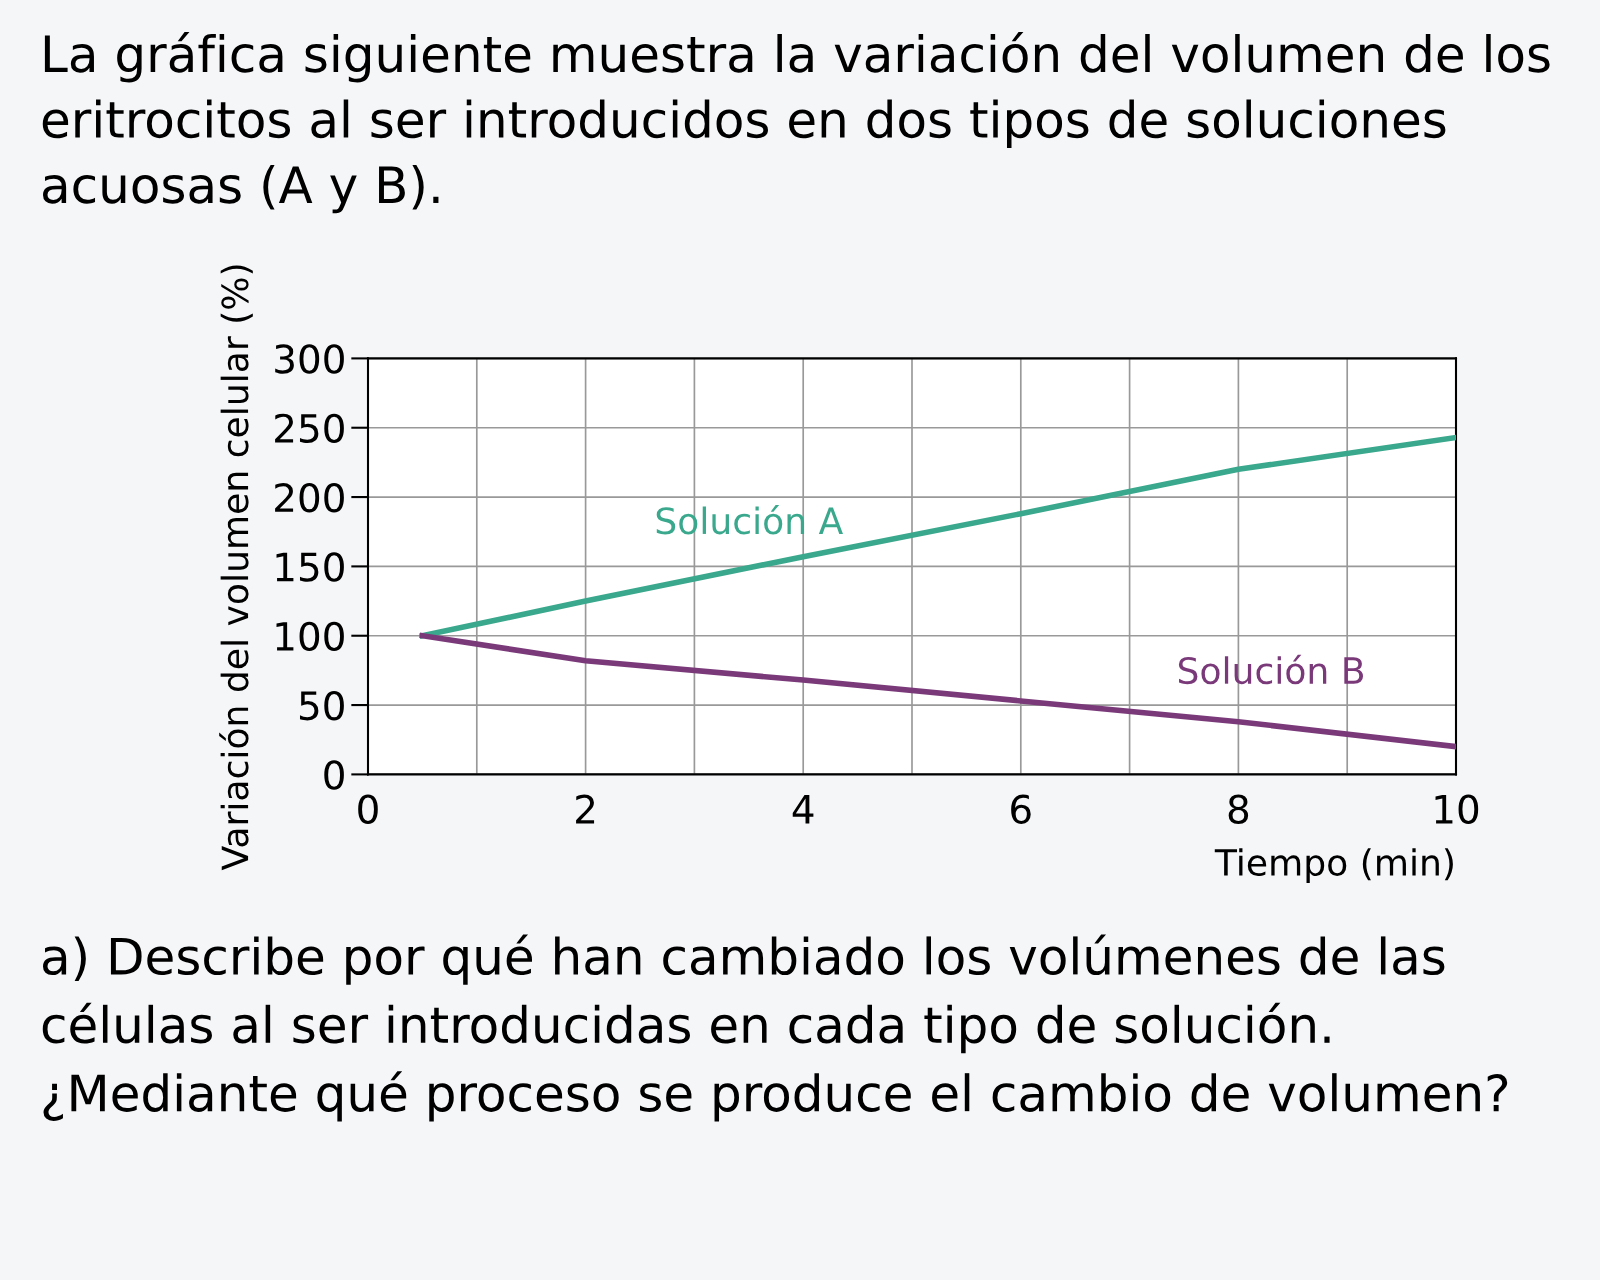 The width and height of the screenshot is (1600, 1280). Describe the element at coordinates (796, 123) in the screenshot. I see `chart-title: La gráfica siguiente muestra la variación del volumen de los eritrocitos al ser introducidos en dos tipos de soluciones acuosas (A y B).` at that location.